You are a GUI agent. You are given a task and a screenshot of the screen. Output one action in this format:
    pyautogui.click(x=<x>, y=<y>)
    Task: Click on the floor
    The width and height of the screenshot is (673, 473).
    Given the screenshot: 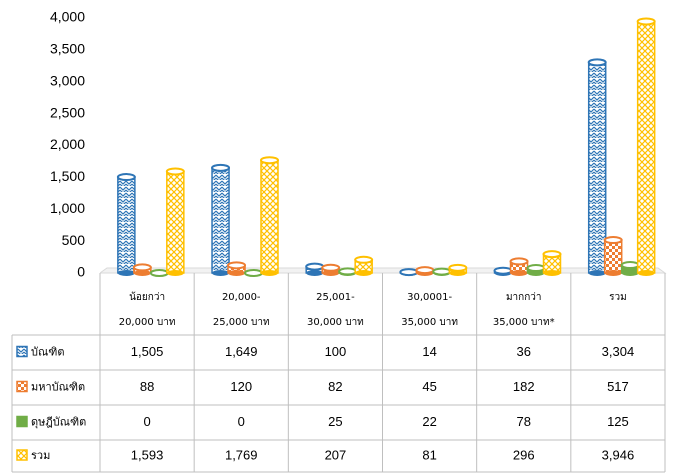 What is the action you would take?
    pyautogui.click(x=382, y=270)
    